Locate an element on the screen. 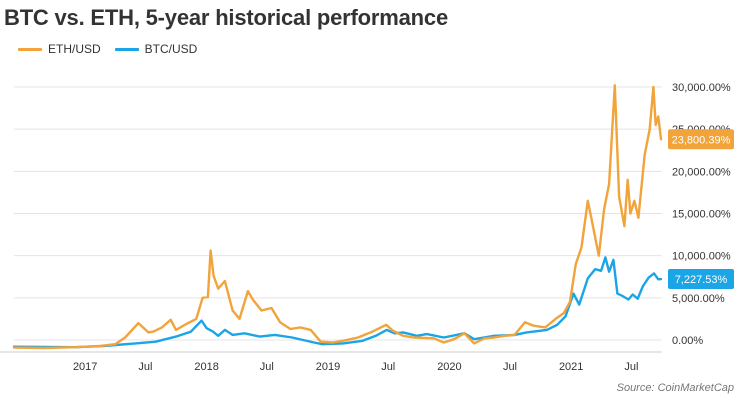  legend-label-eth: ETH/USD is located at coordinates (74, 49).